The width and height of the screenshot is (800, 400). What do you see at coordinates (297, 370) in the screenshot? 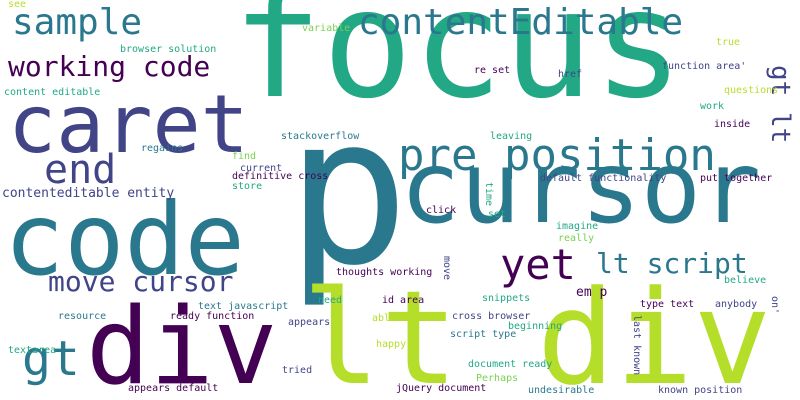
I see `word-tried: tried` at bounding box center [297, 370].